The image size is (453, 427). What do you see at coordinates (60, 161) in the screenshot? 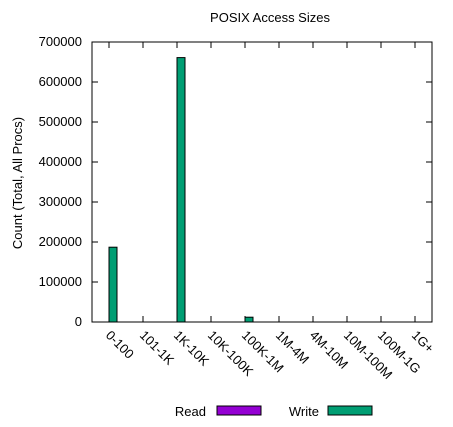
I see `y-tick-label: 400000` at bounding box center [60, 161].